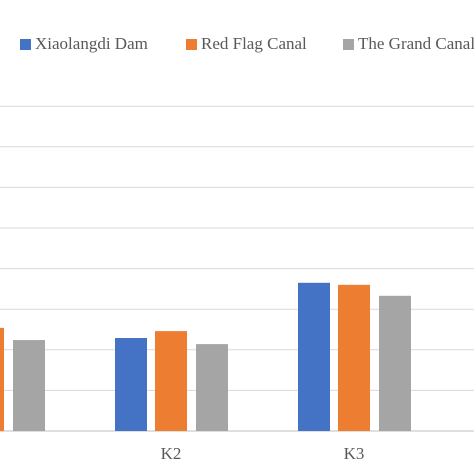  Describe the element at coordinates (416, 43) in the screenshot. I see `legend-label: The Grand Canal` at that location.